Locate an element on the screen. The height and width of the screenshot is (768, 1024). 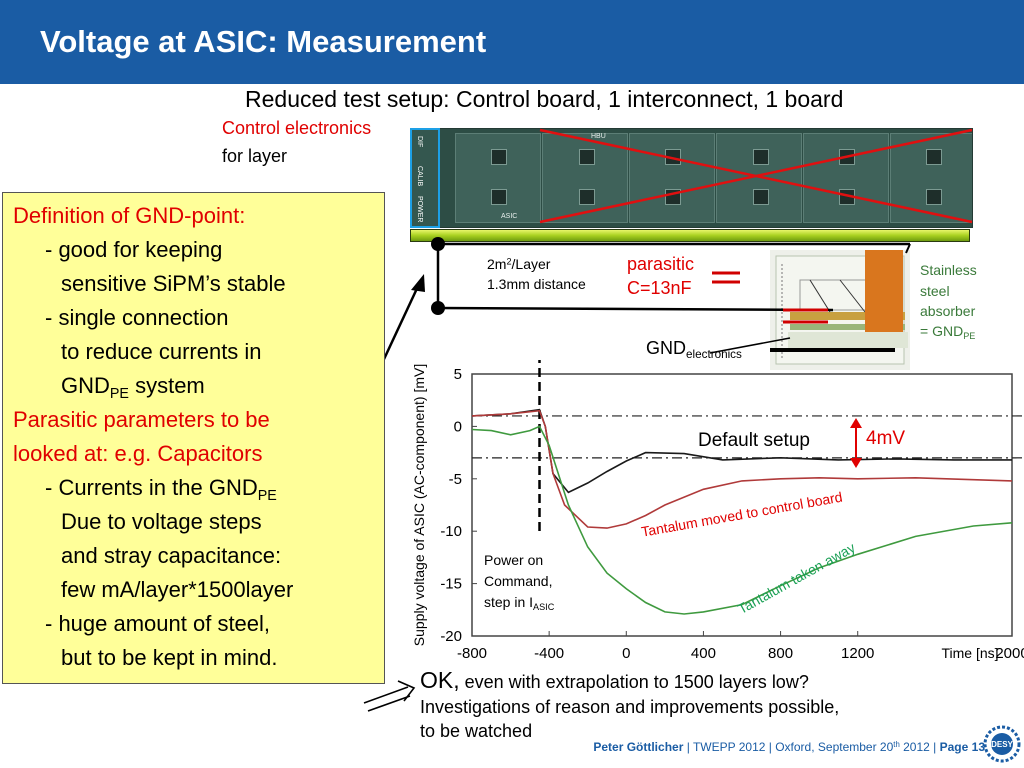
cross-line is located at coordinates (756, 176).